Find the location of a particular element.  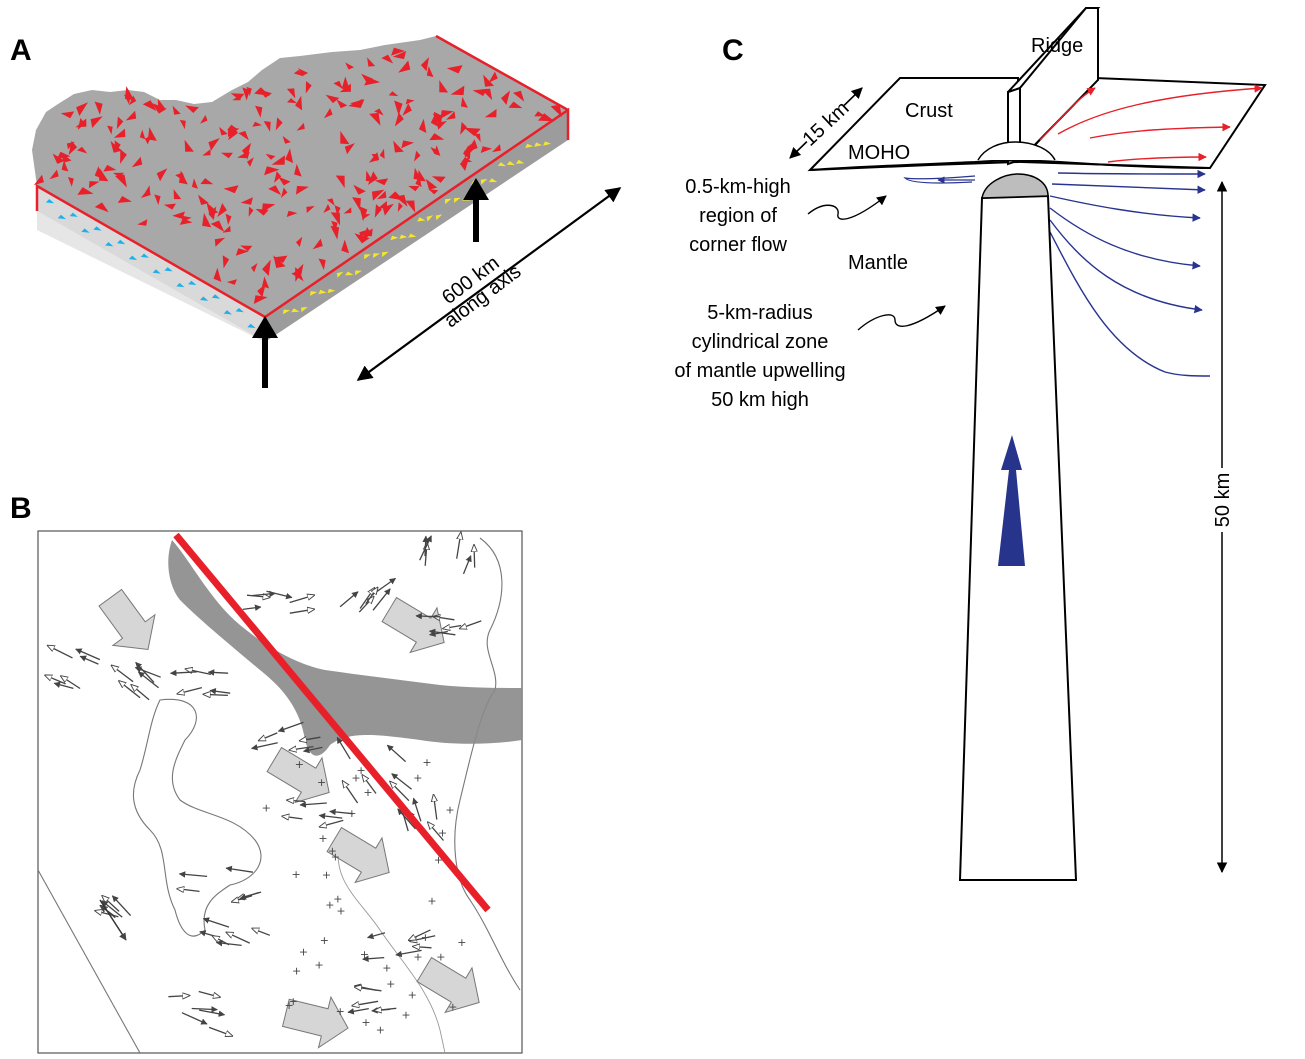

block-red-edge-back is located at coordinates (502, 73).